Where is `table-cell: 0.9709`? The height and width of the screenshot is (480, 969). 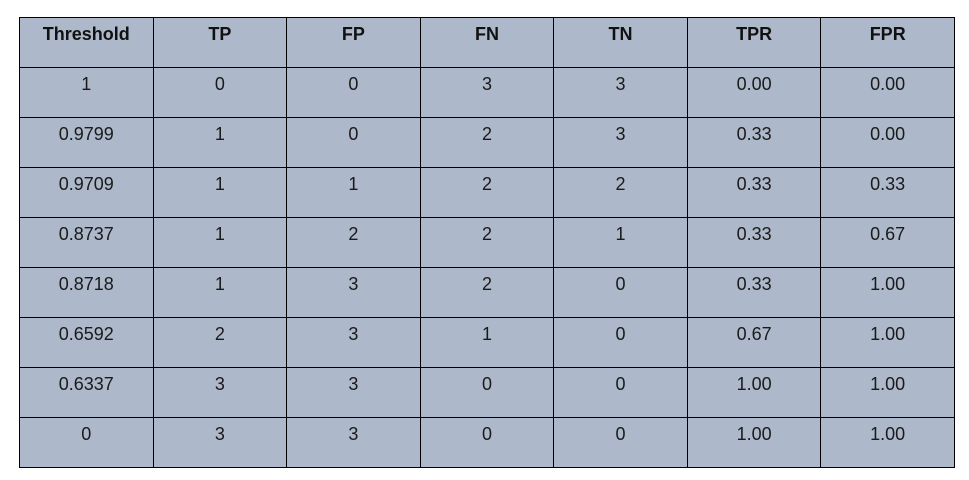
table-cell: 0.9709 is located at coordinates (86, 192).